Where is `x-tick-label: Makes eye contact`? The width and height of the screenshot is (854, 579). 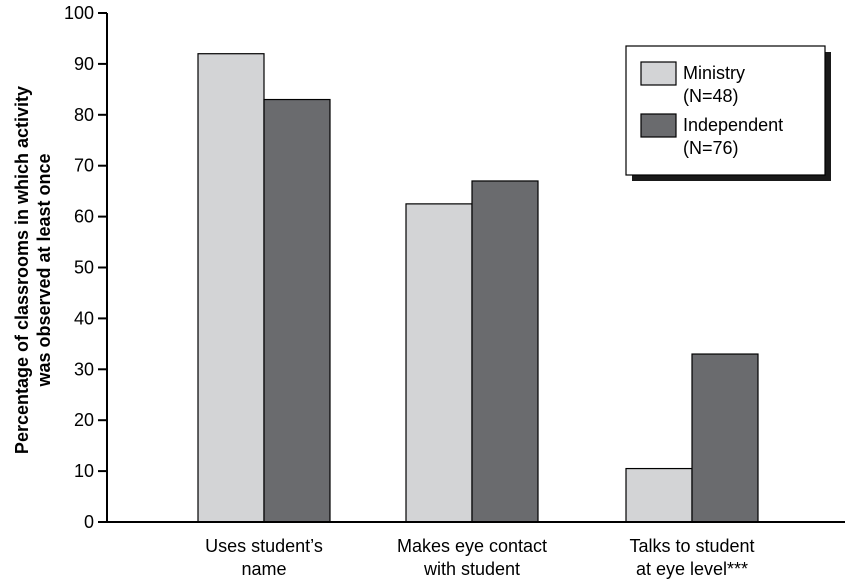
x-tick-label: Makes eye contact is located at coordinates (472, 546).